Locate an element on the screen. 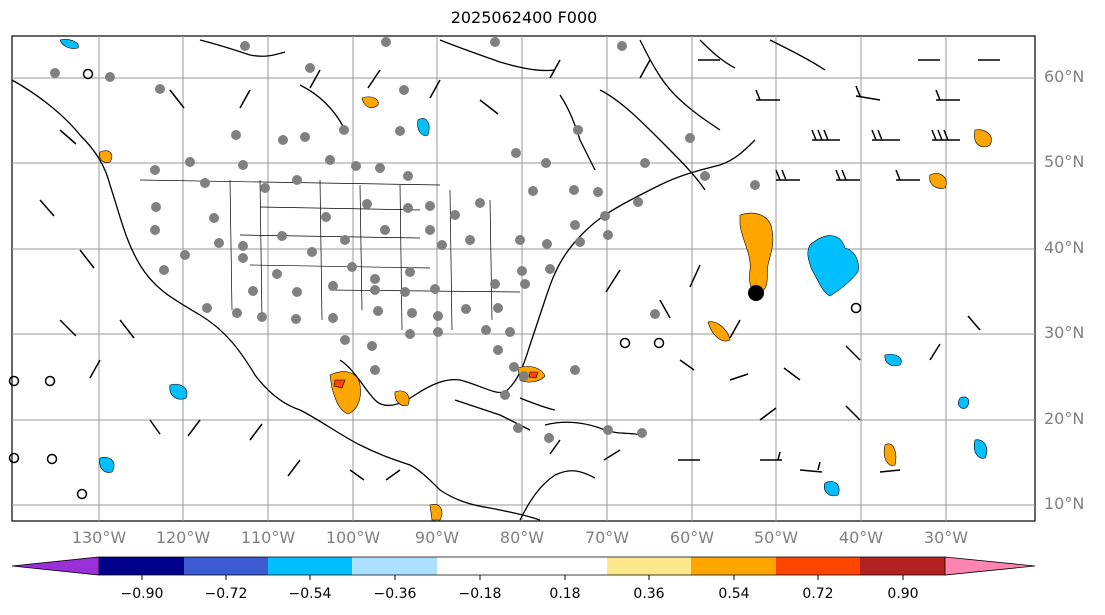  state-borders is located at coordinates (330, 255).